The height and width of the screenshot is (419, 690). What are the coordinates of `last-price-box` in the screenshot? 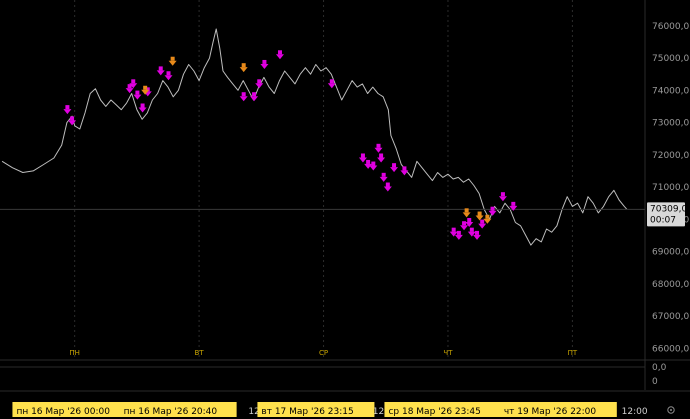 It's located at (666, 214).